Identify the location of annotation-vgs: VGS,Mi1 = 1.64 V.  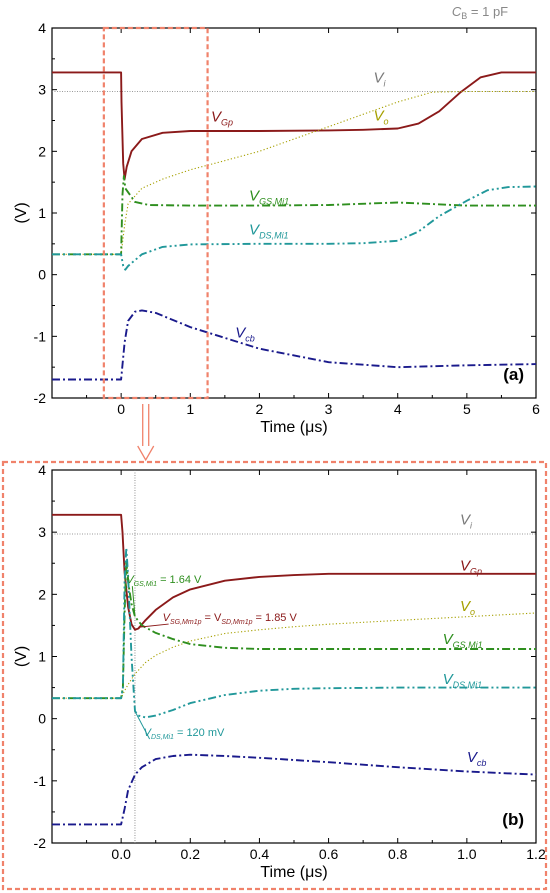
(164, 581).